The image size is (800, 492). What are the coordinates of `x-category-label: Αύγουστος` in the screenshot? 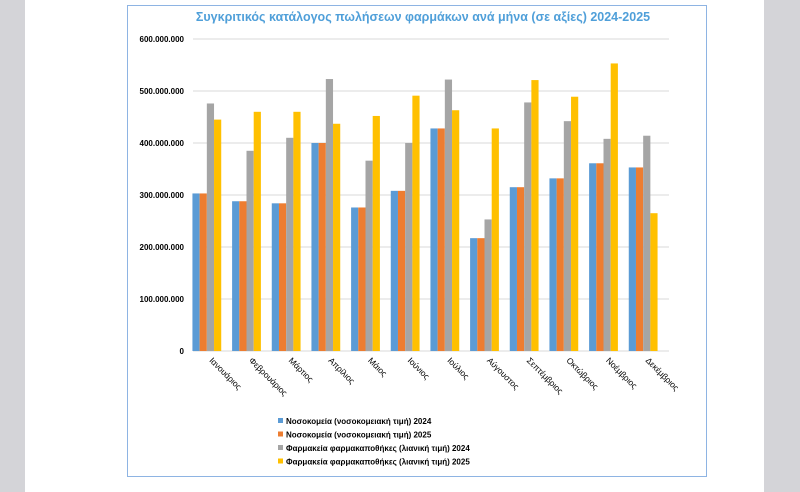 It's located at (503, 373).